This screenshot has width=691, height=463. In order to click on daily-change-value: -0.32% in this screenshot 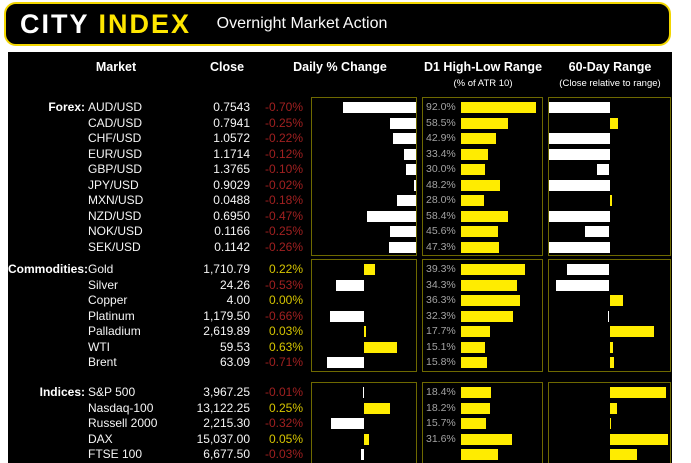, I will do `click(283, 423)`.